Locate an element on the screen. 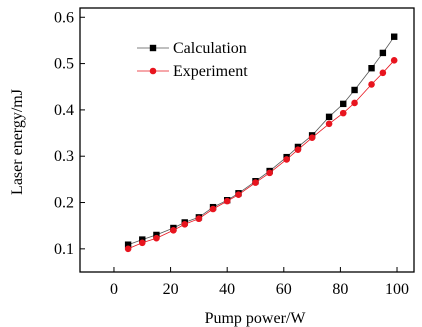 Image resolution: width=422 pixels, height=327 pixels. legend-entry-calculation: Calculation is located at coordinates (192, 48).